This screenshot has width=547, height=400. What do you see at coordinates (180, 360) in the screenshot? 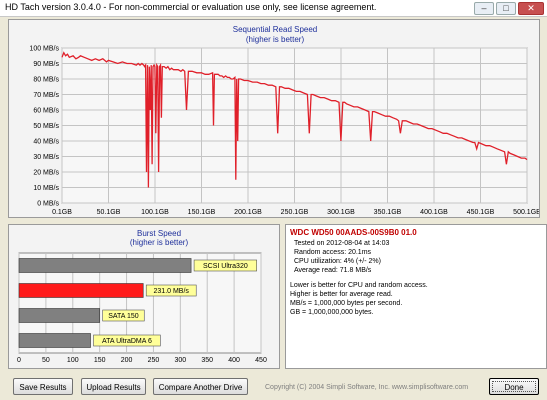
I see `burst-x-tick-label: 300` at bounding box center [180, 360].